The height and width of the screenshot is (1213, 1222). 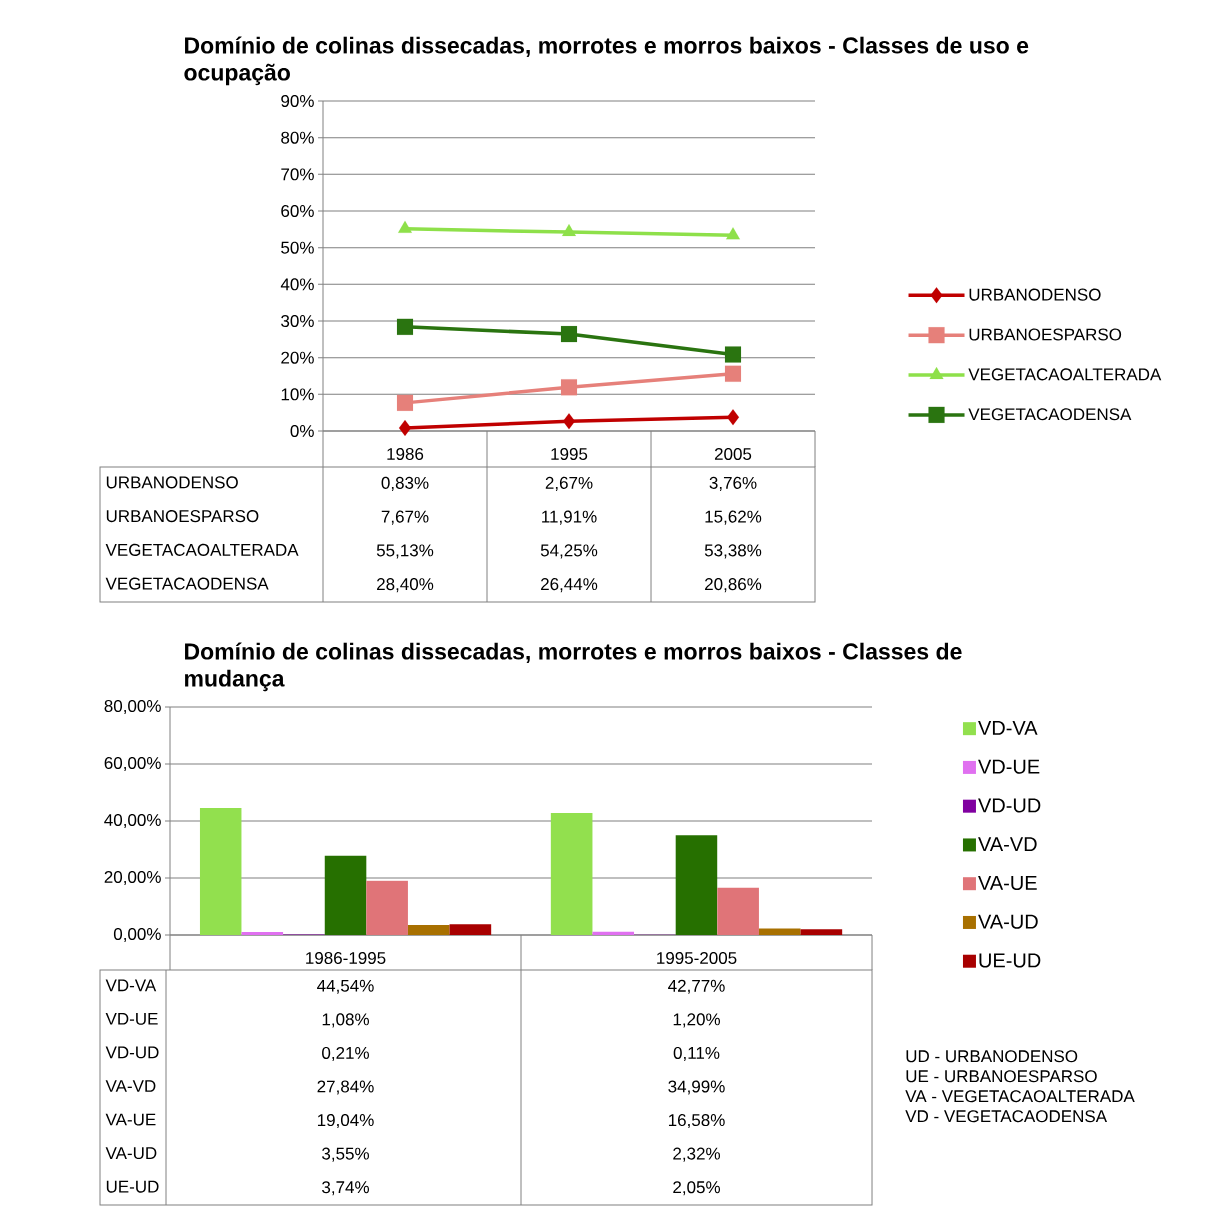 I want to click on data-label: 0,11%, so click(x=696, y=1053).